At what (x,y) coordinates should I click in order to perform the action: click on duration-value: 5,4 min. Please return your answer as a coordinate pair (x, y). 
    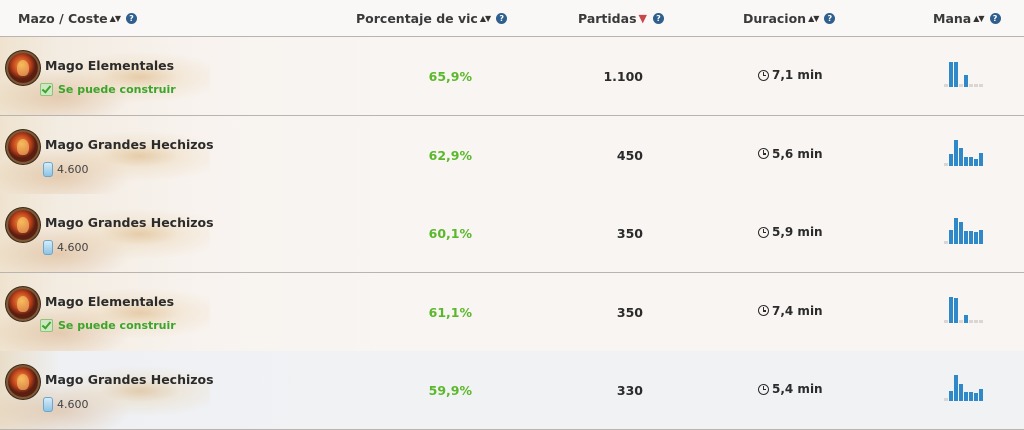
    Looking at the image, I should click on (797, 389).